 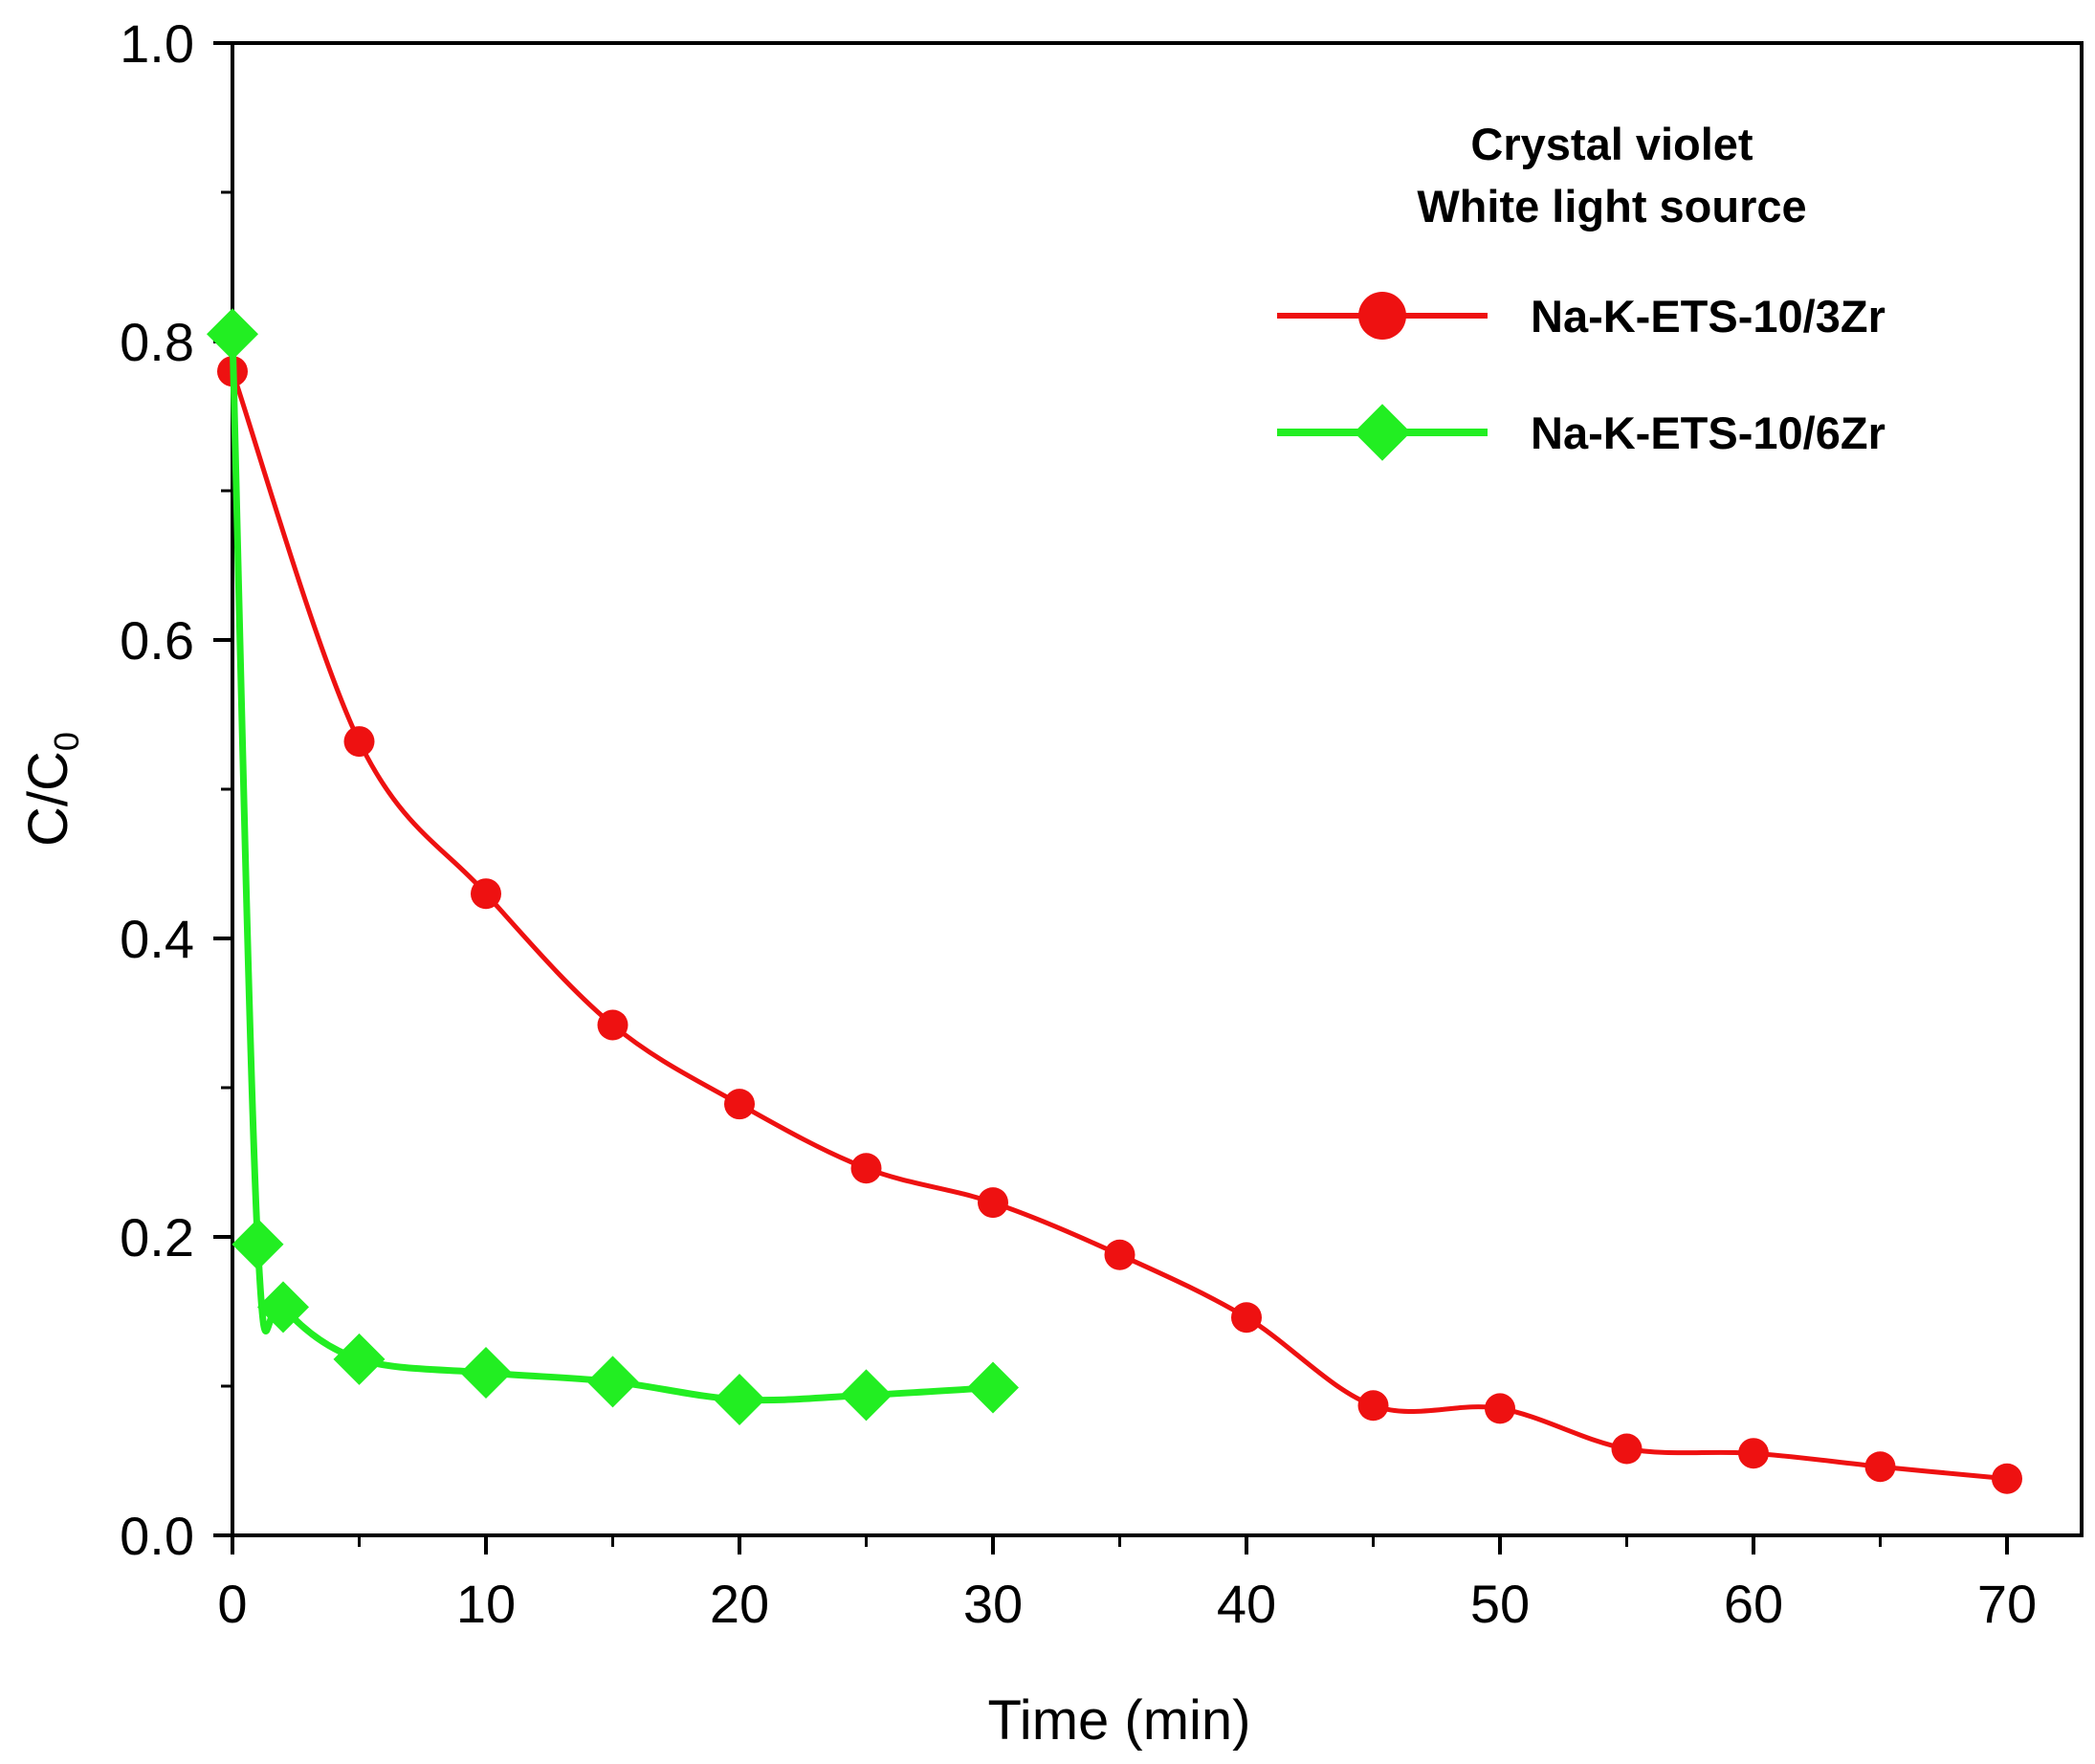 I want to click on x-tick-label: 60, so click(x=1753, y=1604).